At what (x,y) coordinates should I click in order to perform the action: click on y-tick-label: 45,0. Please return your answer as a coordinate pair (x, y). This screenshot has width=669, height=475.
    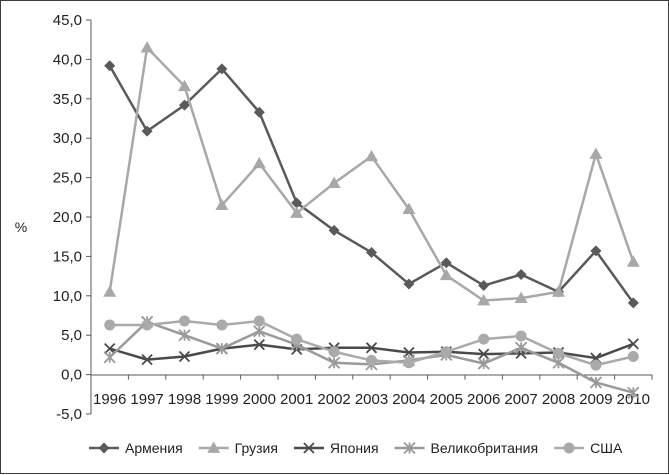
    Looking at the image, I should click on (67, 20).